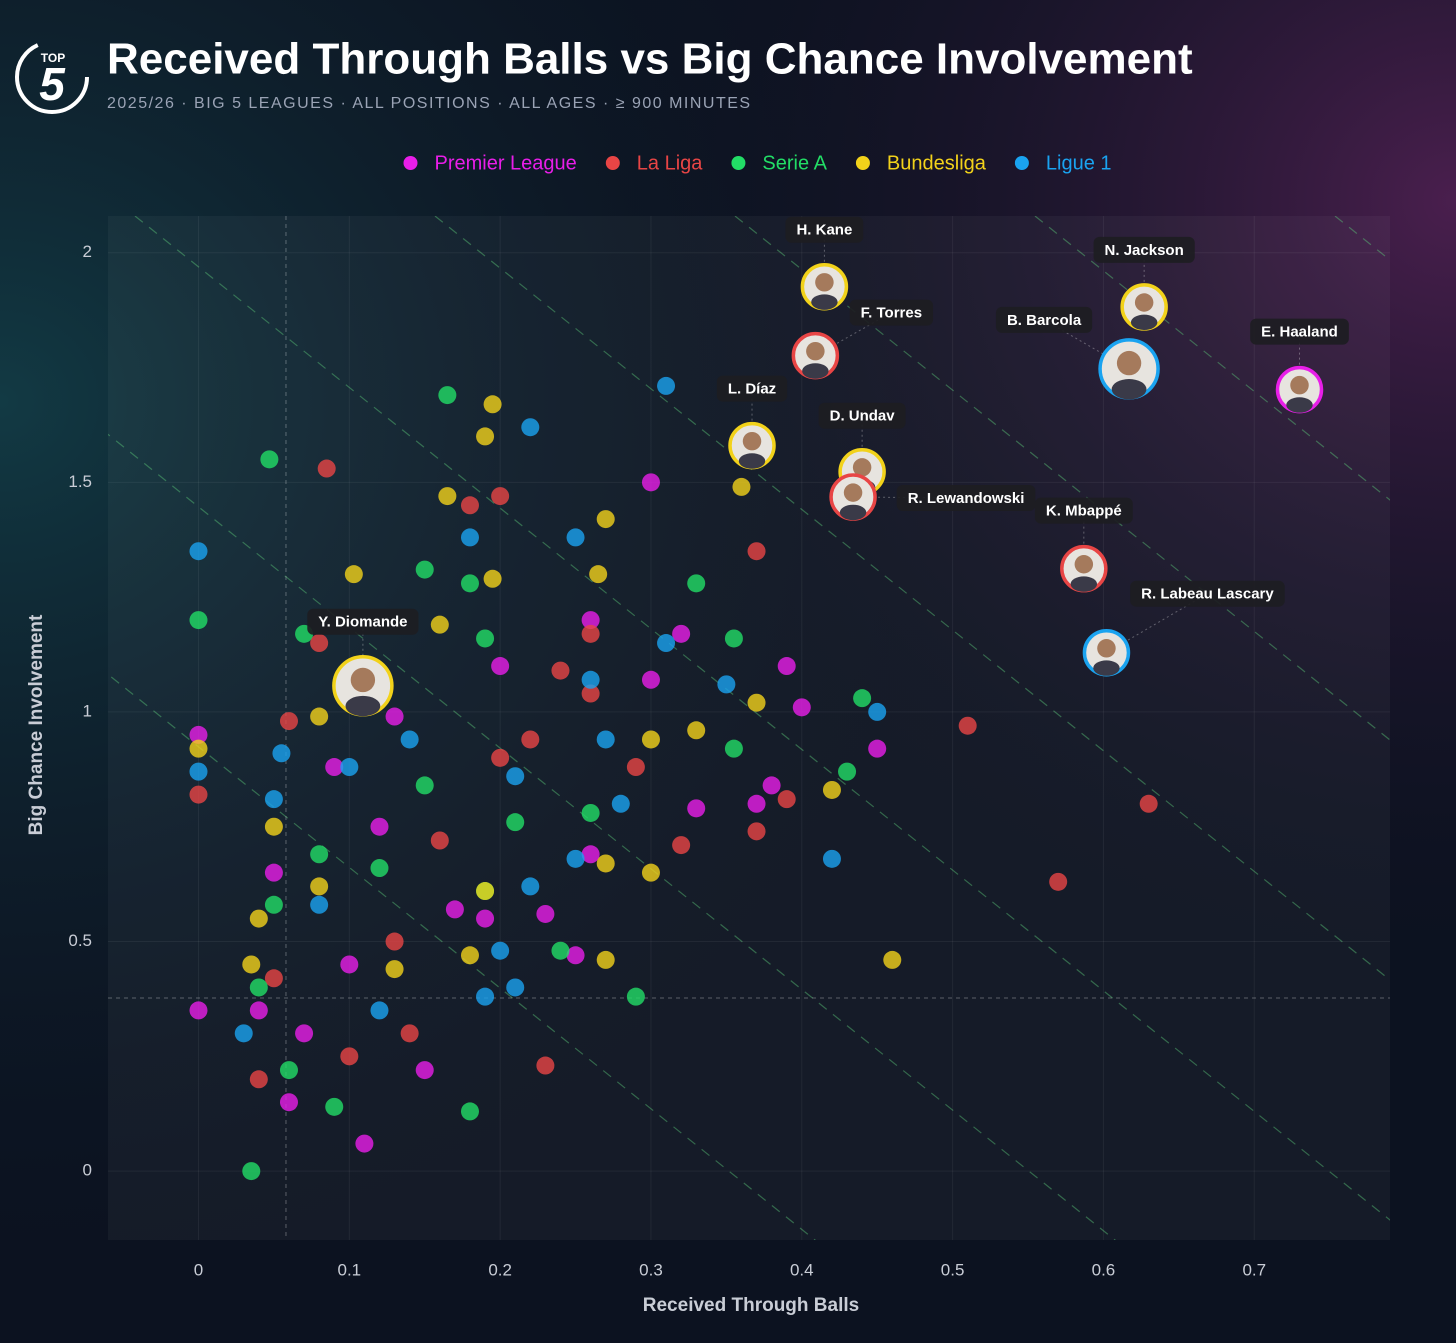 Image resolution: width=1456 pixels, height=1343 pixels. I want to click on legend-marker, so click(1021, 163).